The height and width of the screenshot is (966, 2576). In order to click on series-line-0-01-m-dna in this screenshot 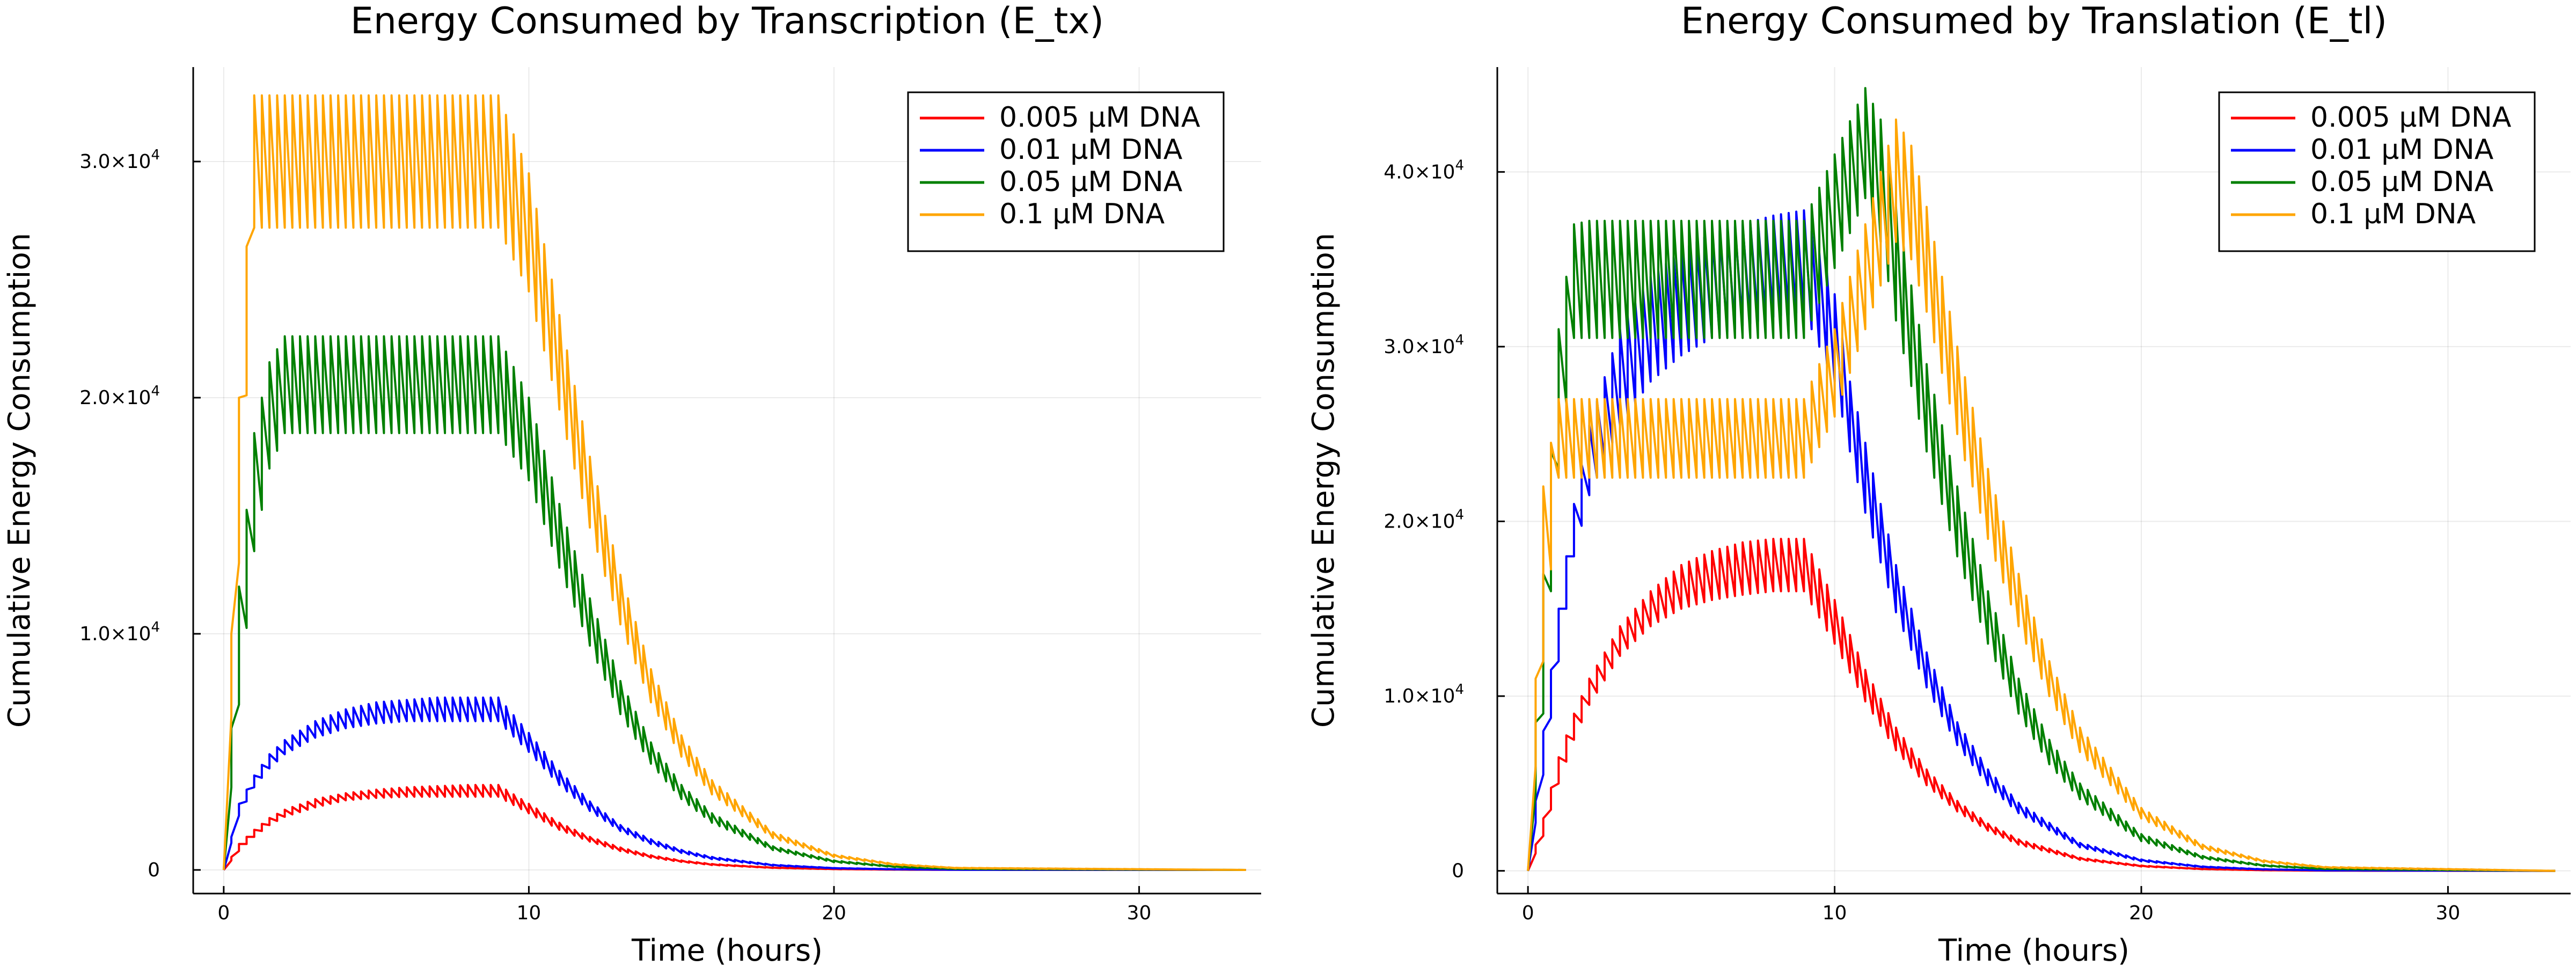, I will do `click(734, 783)`.